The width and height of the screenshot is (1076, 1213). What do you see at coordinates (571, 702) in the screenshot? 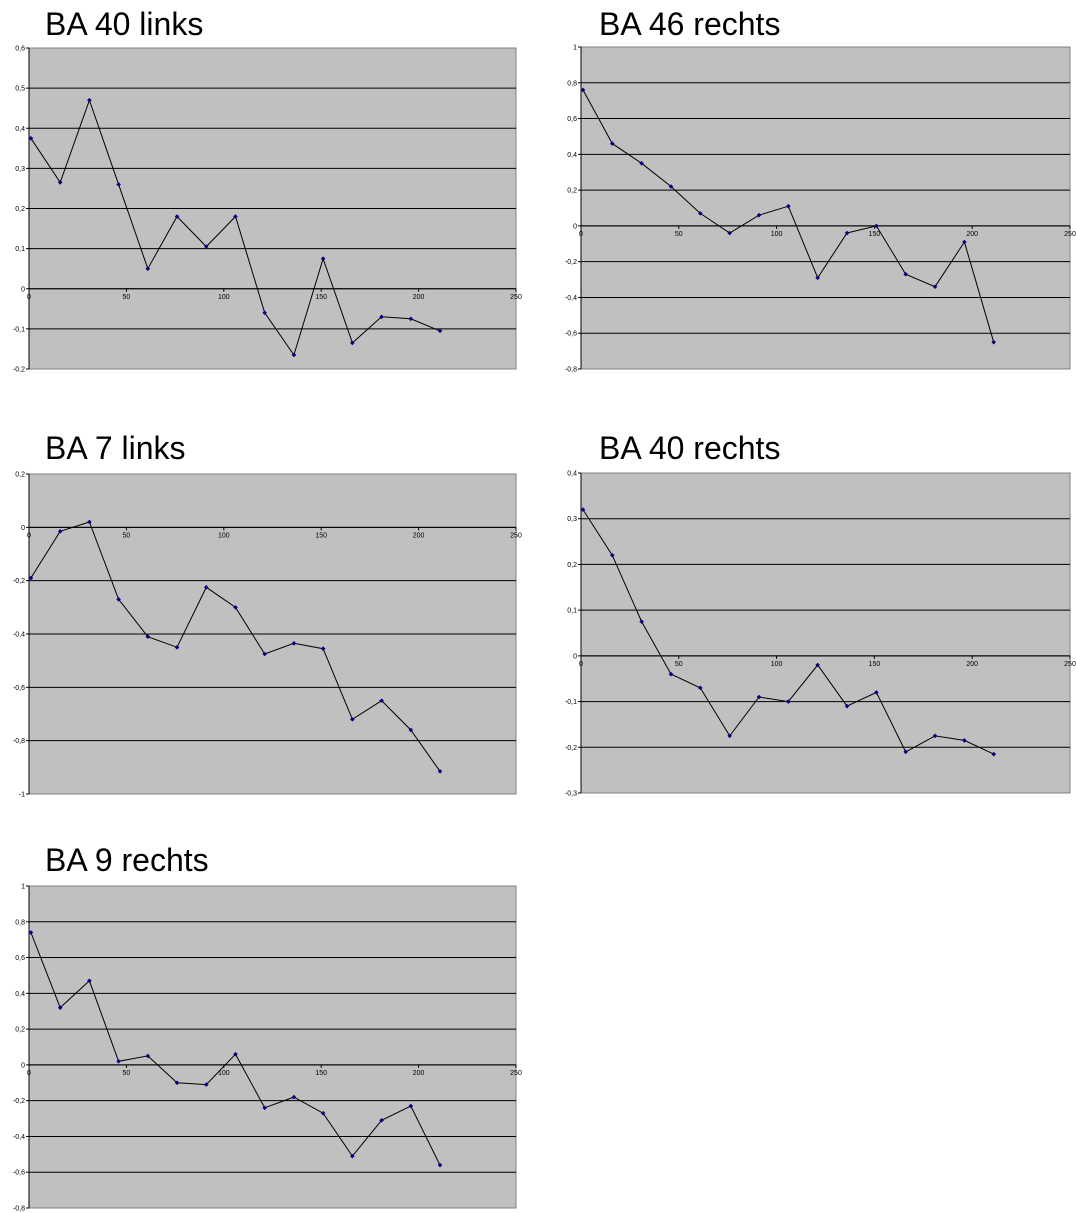
I see `y-tick-label: -0,1` at bounding box center [571, 702].